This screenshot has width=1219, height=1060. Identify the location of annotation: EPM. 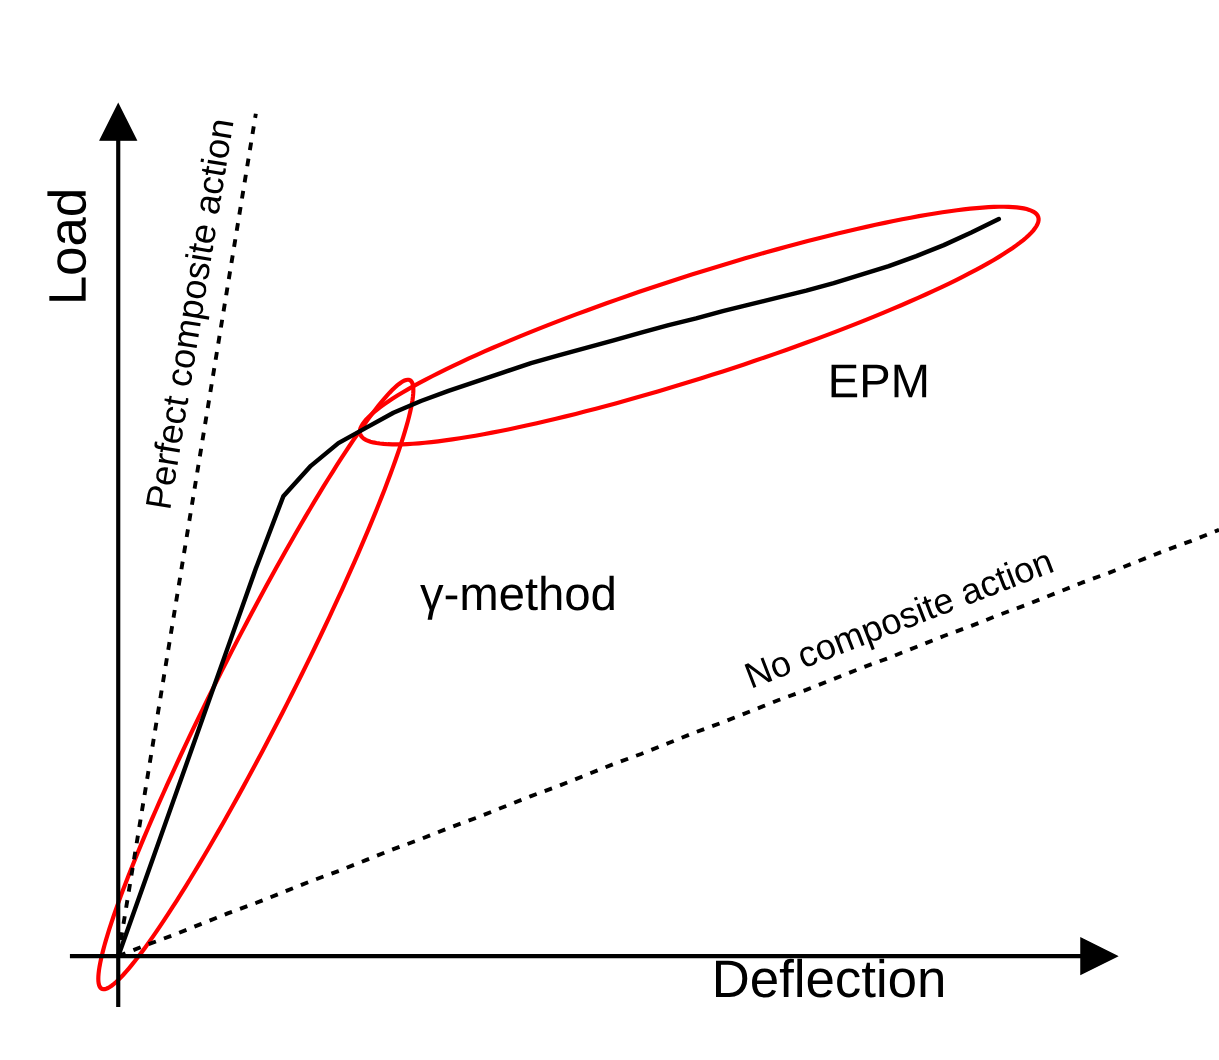
(879, 381).